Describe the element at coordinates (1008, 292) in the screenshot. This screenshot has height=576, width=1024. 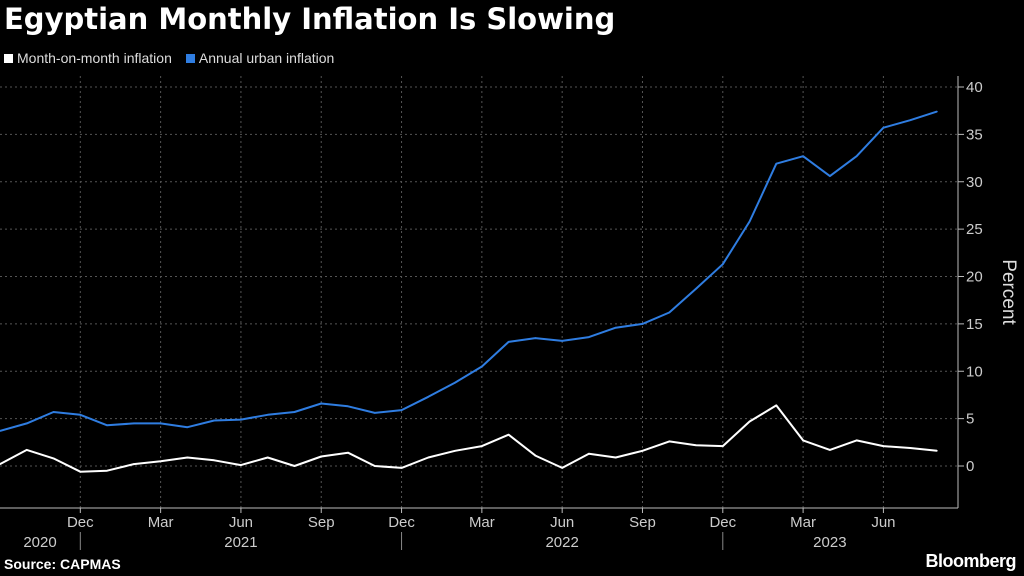
I see `y-axis-label: Percent` at that location.